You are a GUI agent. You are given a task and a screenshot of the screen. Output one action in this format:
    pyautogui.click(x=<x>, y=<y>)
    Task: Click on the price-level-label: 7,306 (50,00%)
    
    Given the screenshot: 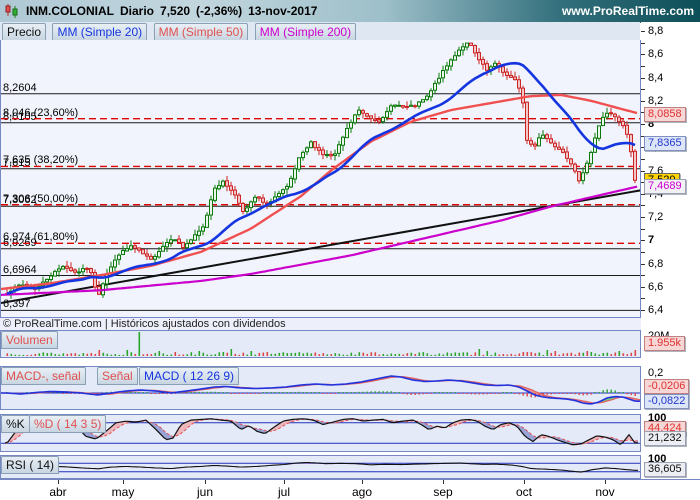 What is the action you would take?
    pyautogui.click(x=41, y=198)
    